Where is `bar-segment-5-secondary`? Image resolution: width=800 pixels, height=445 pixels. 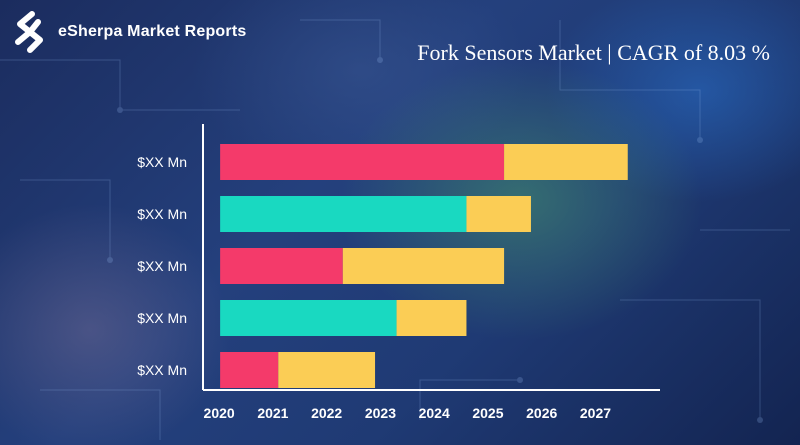 bar-segment-5-secondary is located at coordinates (327, 370).